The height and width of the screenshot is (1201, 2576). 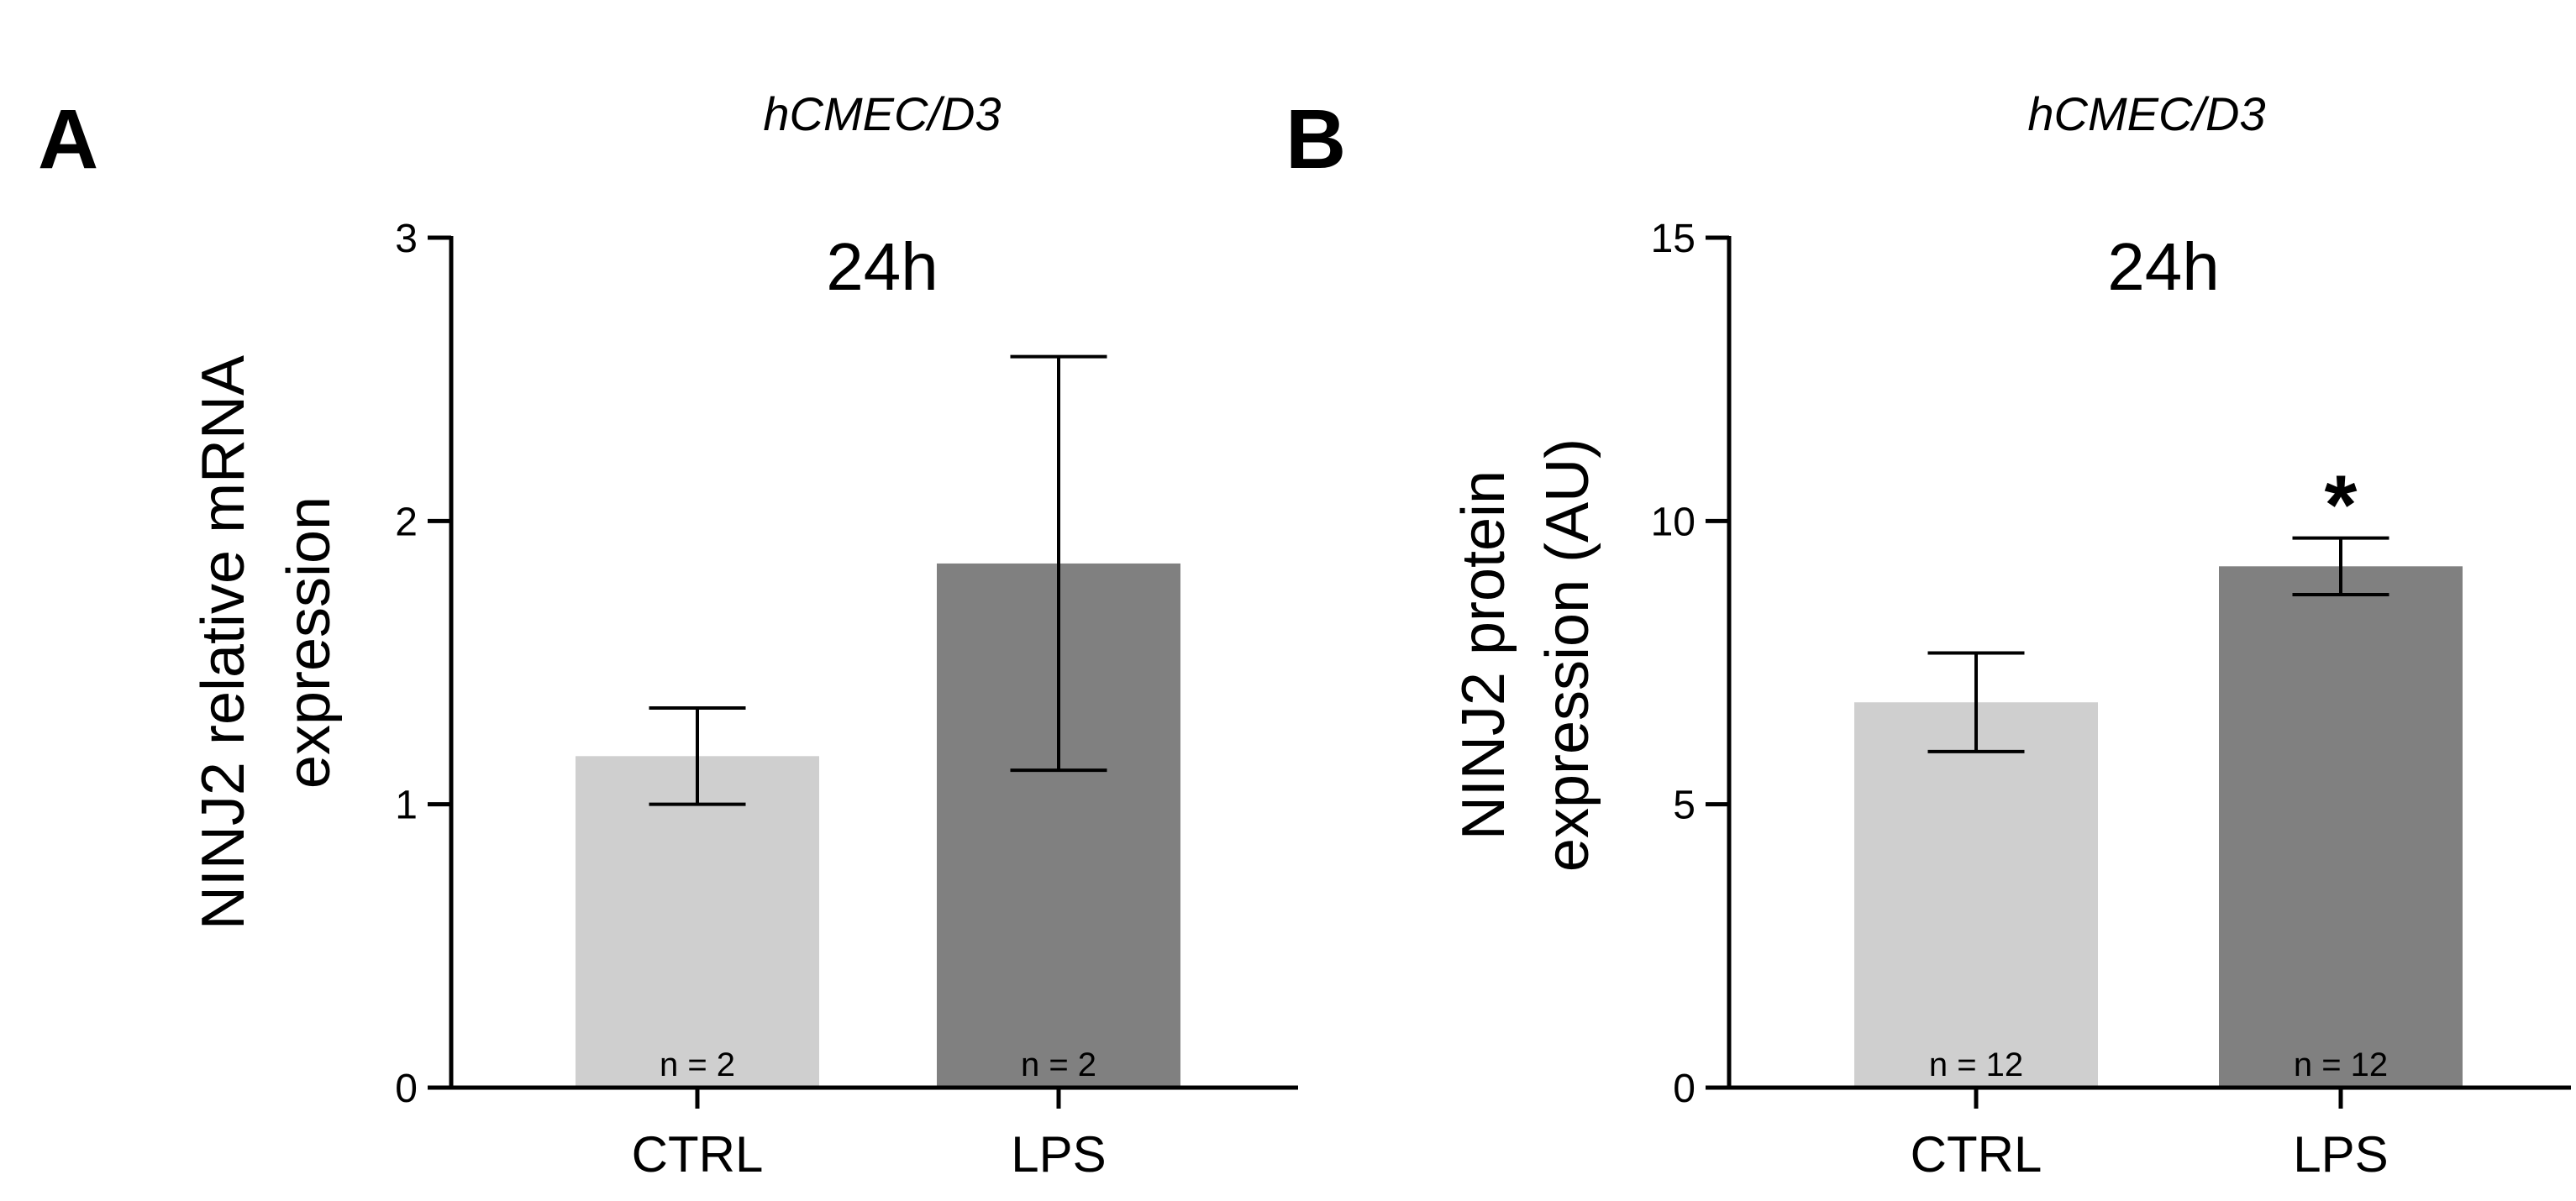 I want to click on panel-b-ylabel-line-2: expression (AU), so click(x=1567, y=655).